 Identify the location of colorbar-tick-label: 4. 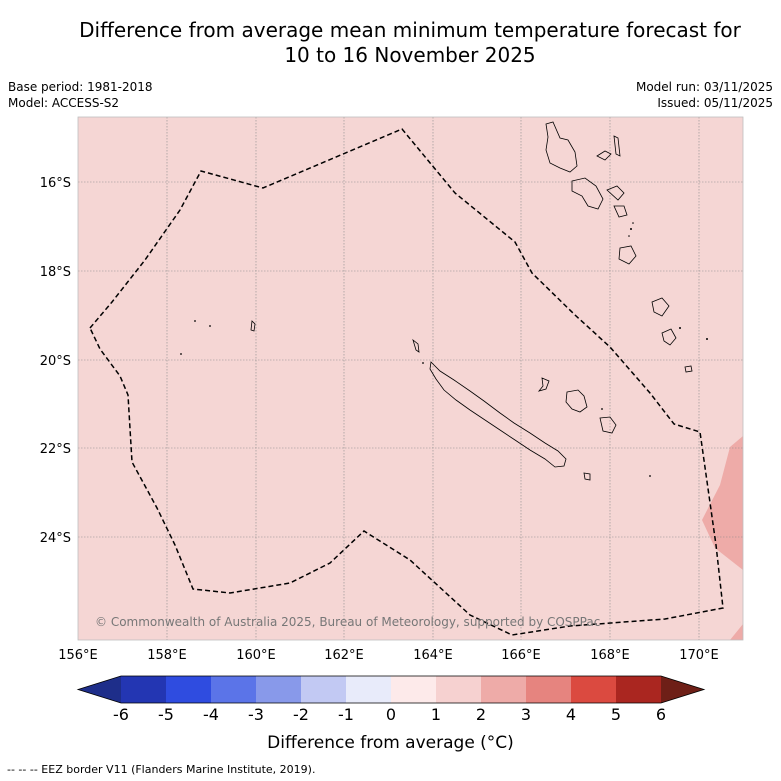
(571, 714).